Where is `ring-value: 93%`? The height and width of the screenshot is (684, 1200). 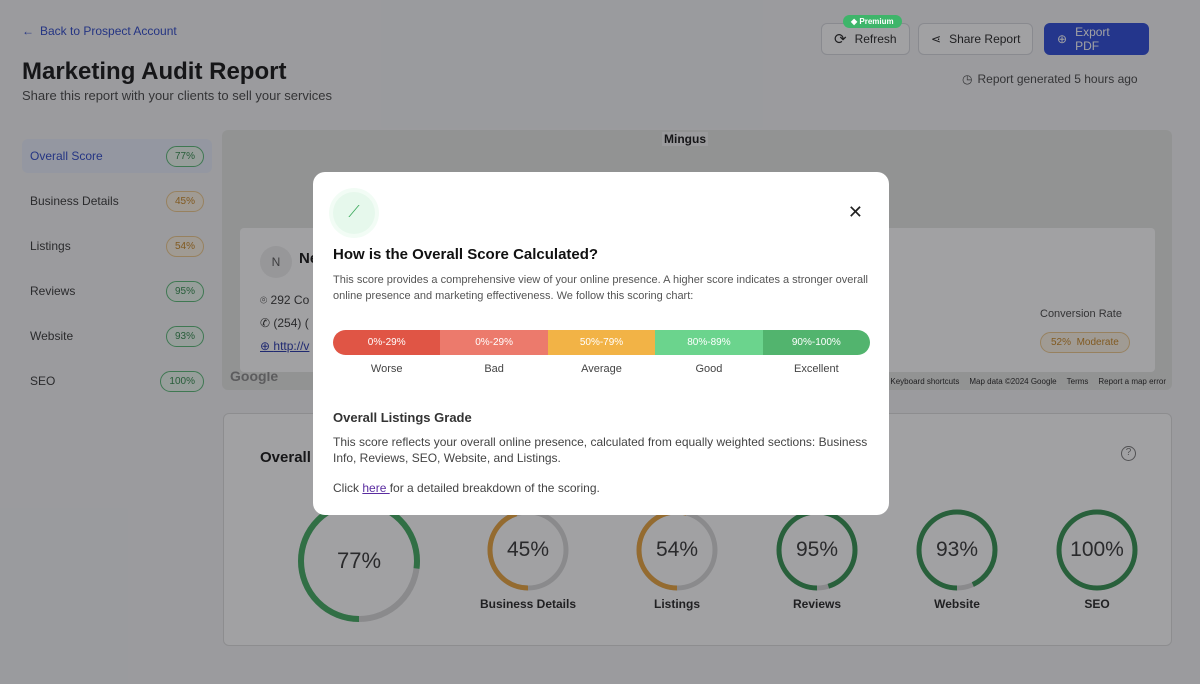 ring-value: 93% is located at coordinates (957, 549).